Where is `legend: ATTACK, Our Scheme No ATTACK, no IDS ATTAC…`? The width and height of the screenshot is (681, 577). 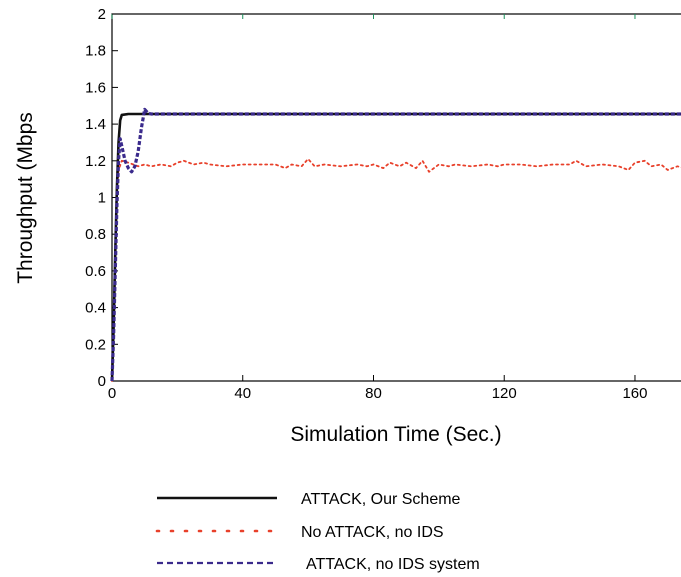
legend: ATTACK, Our Scheme No ATTACK, no IDS ATTAC… is located at coordinates (317, 532).